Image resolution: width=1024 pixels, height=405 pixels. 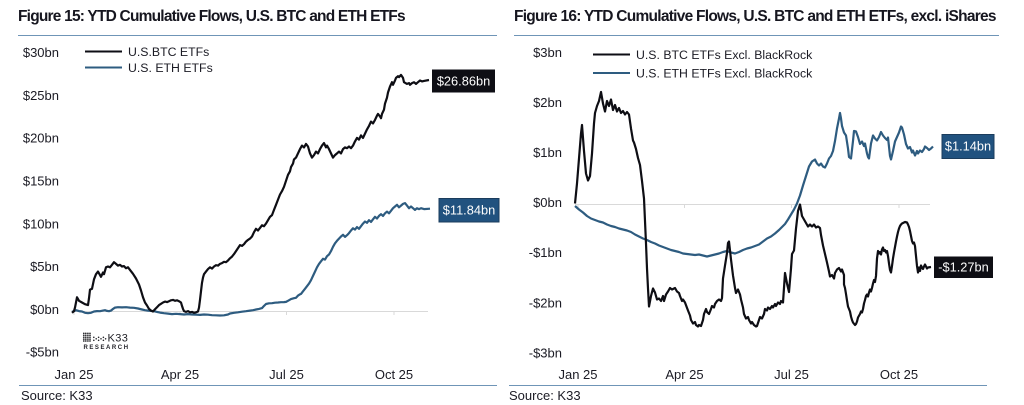 What do you see at coordinates (469, 210) in the screenshot?
I see `svg-text: $11.84bn` at bounding box center [469, 210].